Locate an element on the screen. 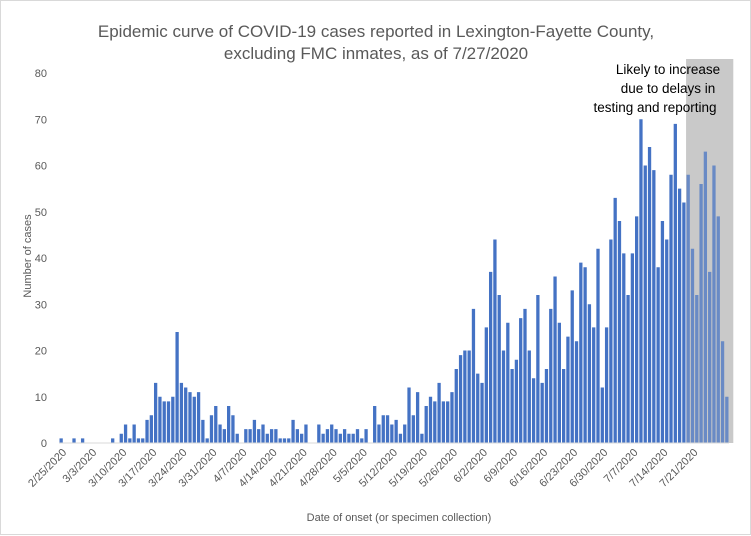 The image size is (751, 536). y-axis-title: Number of cases is located at coordinates (28, 256).